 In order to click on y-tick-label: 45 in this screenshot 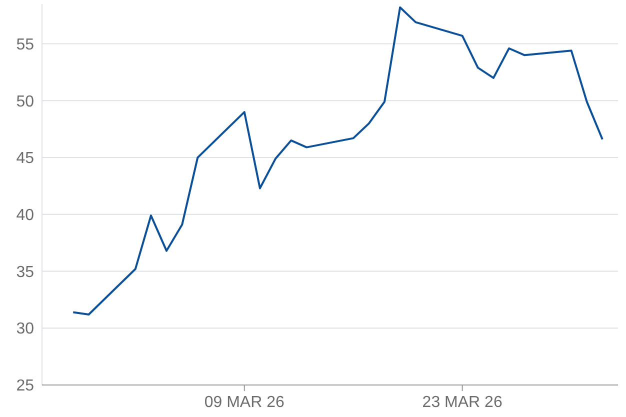, I will do `click(25, 159)`.